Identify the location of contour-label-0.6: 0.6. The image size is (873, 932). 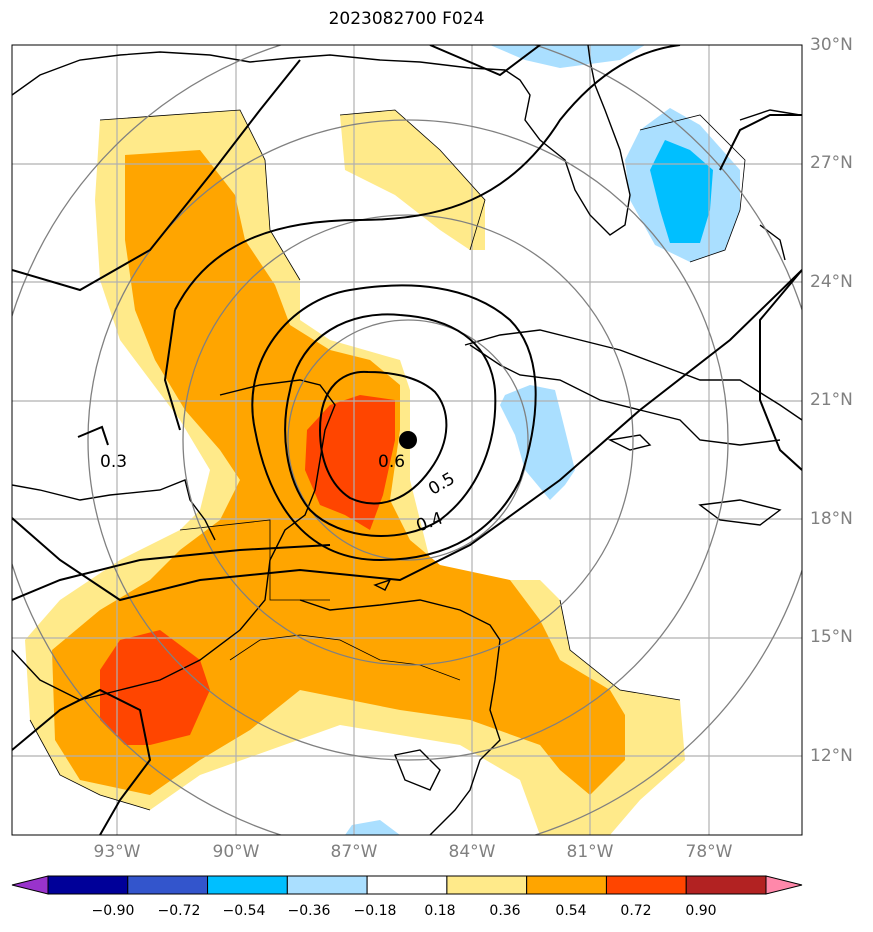
(391, 462).